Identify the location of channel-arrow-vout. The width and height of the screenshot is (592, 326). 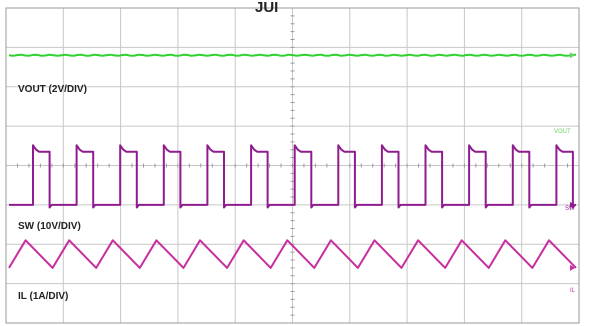
(572, 55).